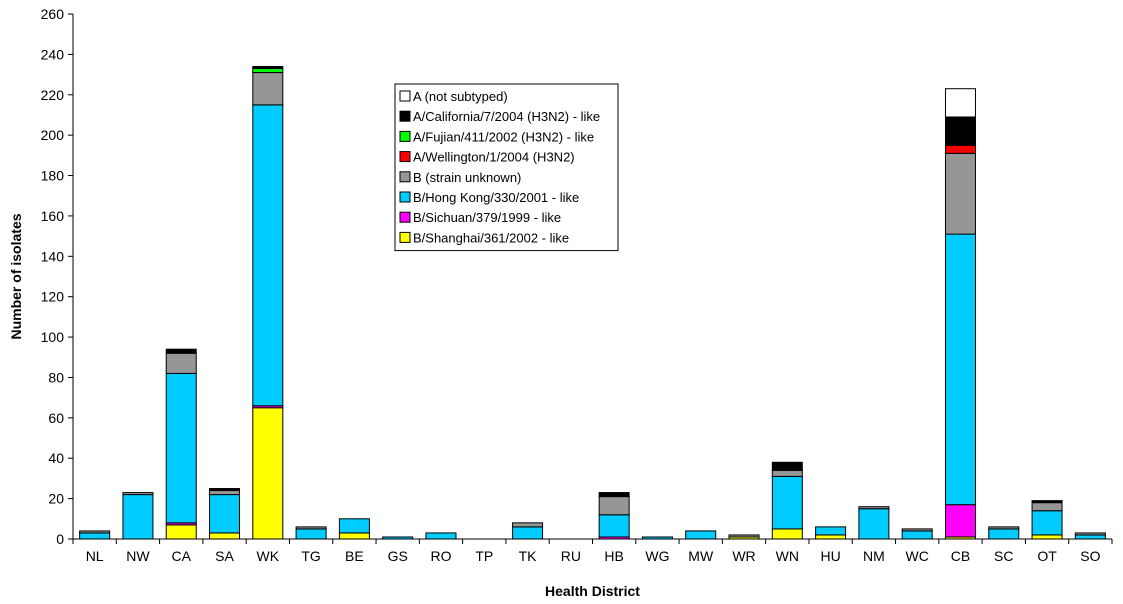  What do you see at coordinates (56, 377) in the screenshot?
I see `y-tick-label: 80` at bounding box center [56, 377].